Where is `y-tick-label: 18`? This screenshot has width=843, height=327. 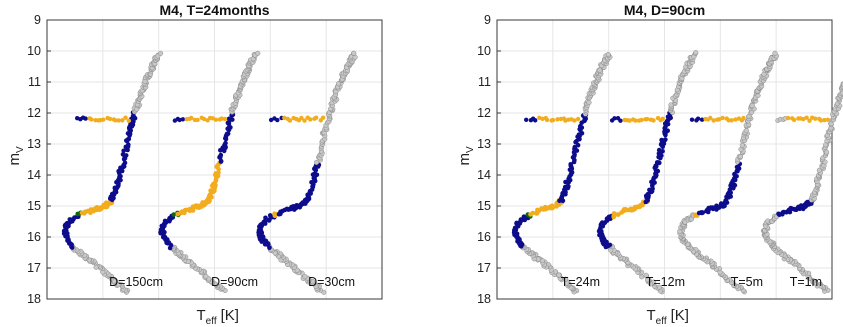 y-tick-label: 18 is located at coordinates (34, 299).